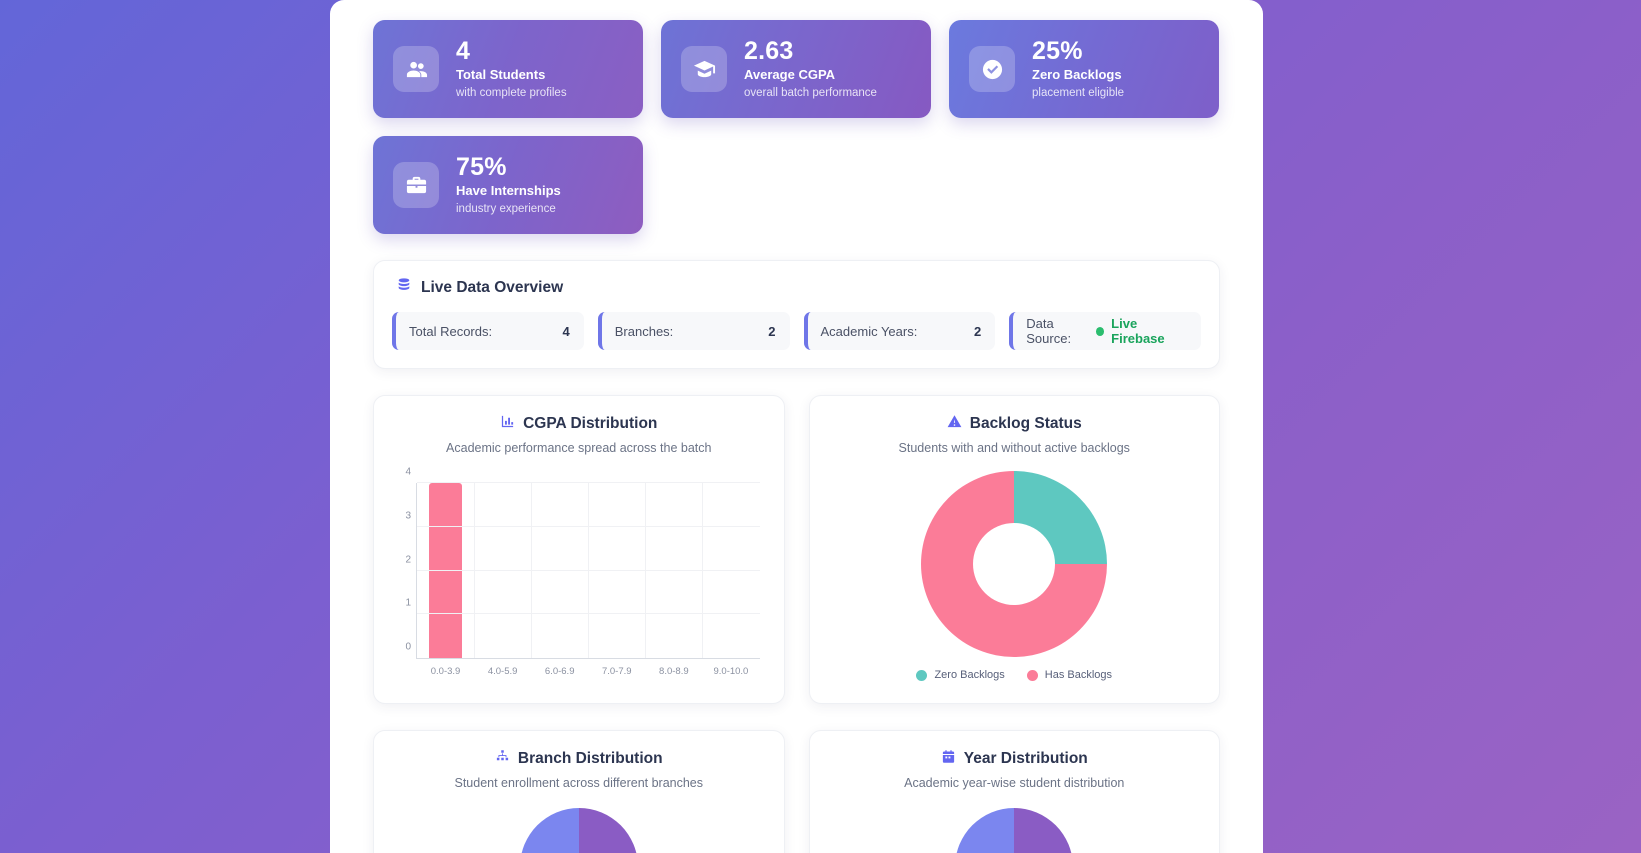  I want to click on chart-title-row: Branch Distribution, so click(579, 759).